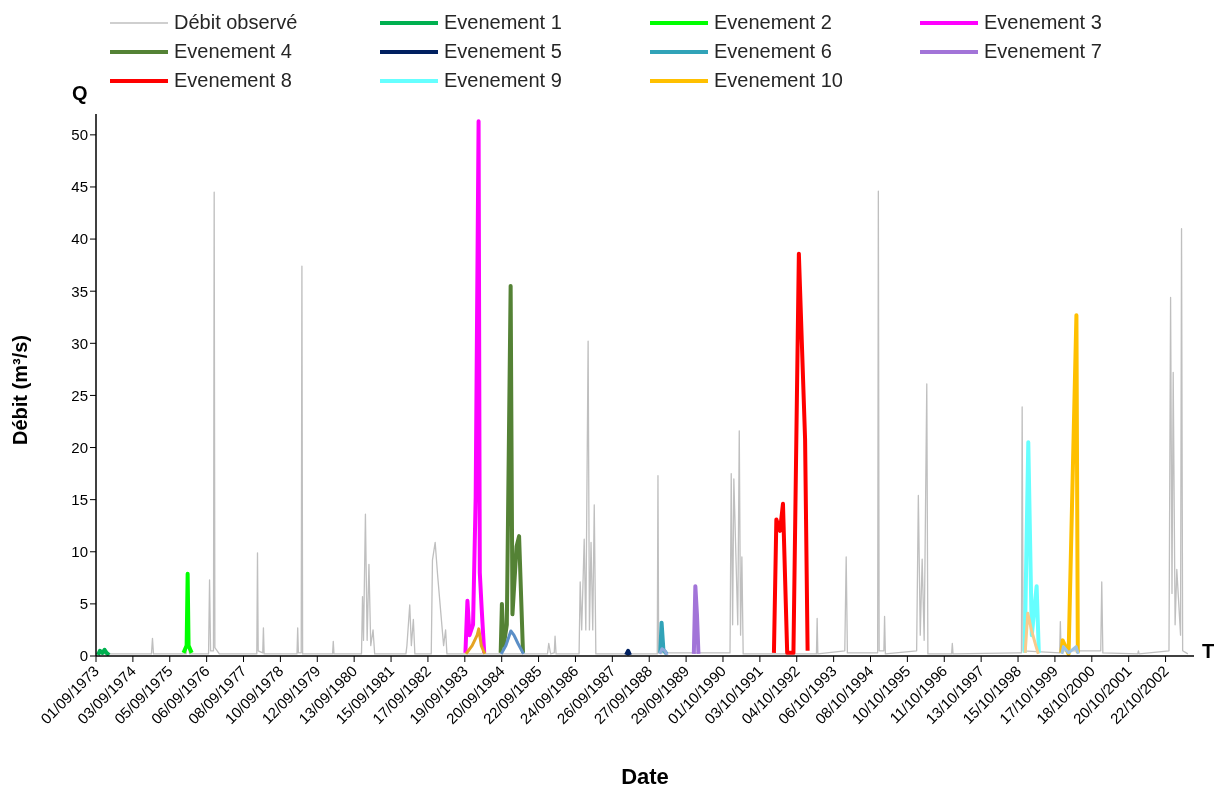 The height and width of the screenshot is (794, 1222). What do you see at coordinates (1043, 51) in the screenshot?
I see `legend-label: Evenement 7` at bounding box center [1043, 51].